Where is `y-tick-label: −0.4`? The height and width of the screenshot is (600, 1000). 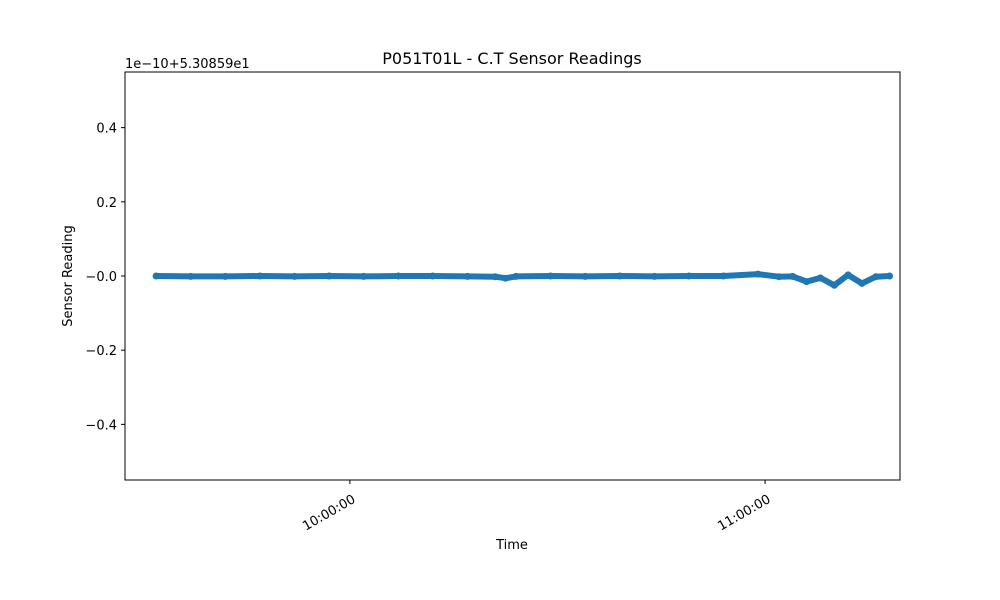
y-tick-label: −0.4 is located at coordinates (101, 425).